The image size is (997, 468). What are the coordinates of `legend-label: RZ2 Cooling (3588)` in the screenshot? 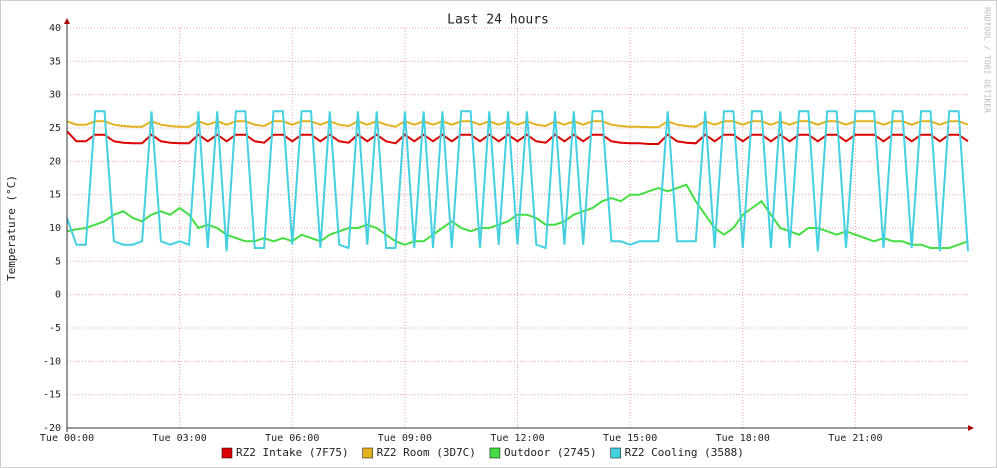 It's located at (684, 452).